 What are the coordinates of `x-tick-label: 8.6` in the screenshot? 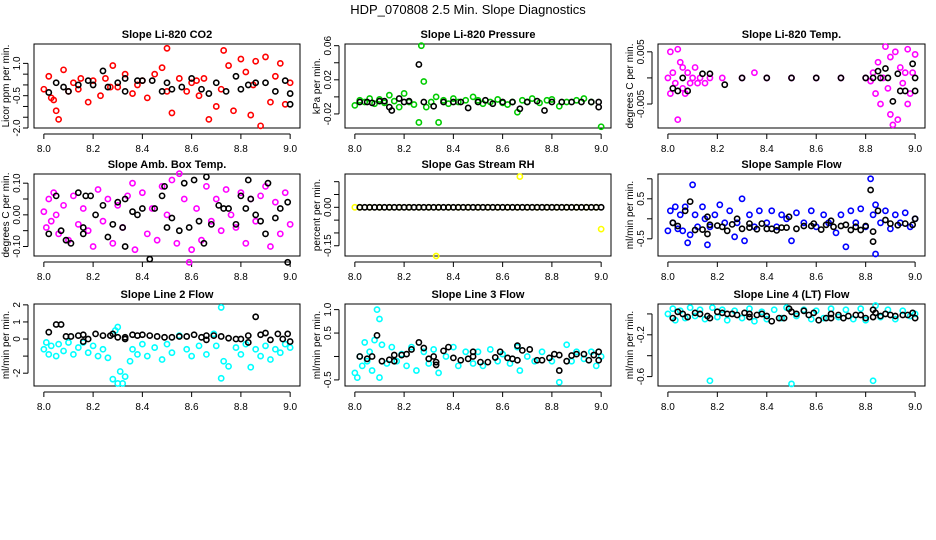 It's located at (503, 277).